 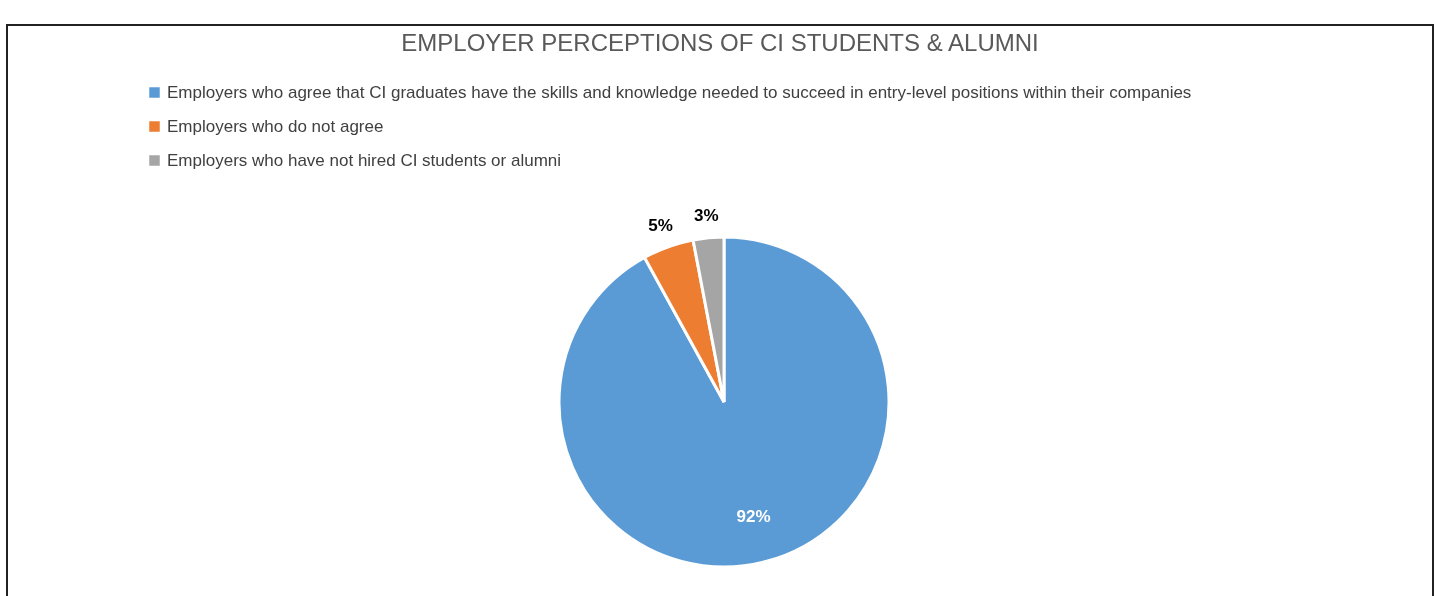 What do you see at coordinates (753, 517) in the screenshot?
I see `data-label: 92%` at bounding box center [753, 517].